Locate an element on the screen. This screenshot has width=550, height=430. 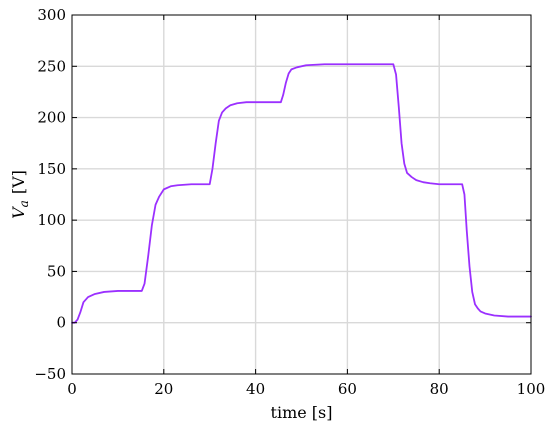
x-tick-label: 60 is located at coordinates (347, 389).